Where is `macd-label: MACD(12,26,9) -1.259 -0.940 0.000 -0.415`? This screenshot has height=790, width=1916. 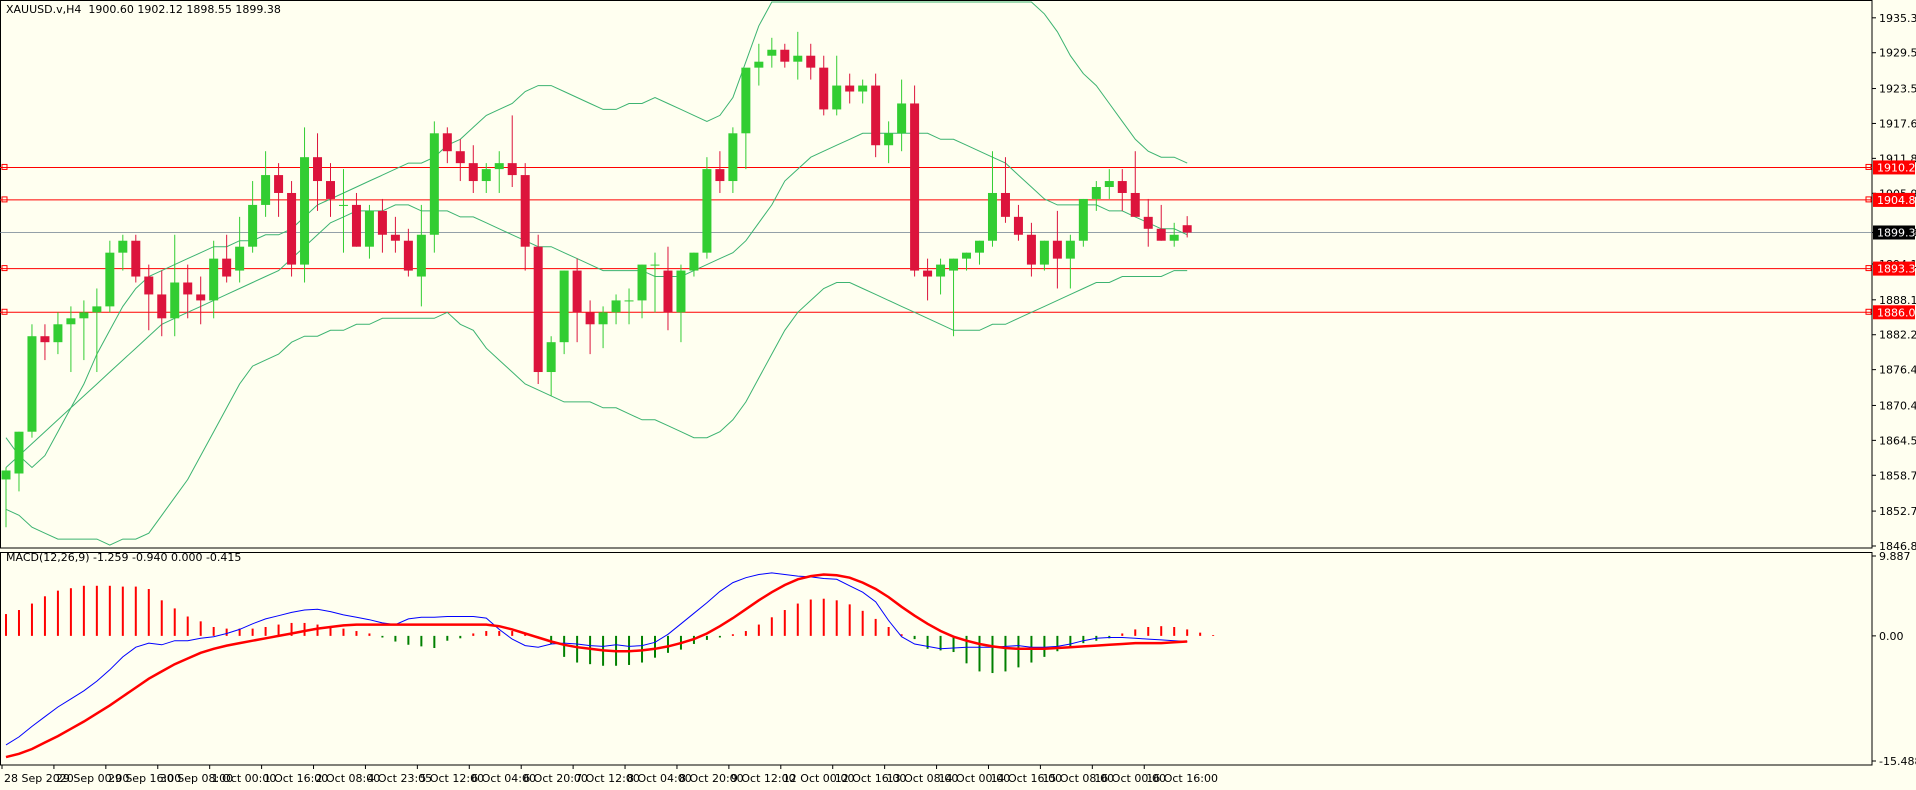
macd-label: MACD(12,26,9) -1.259 -0.940 0.000 -0.415 is located at coordinates (124, 557).